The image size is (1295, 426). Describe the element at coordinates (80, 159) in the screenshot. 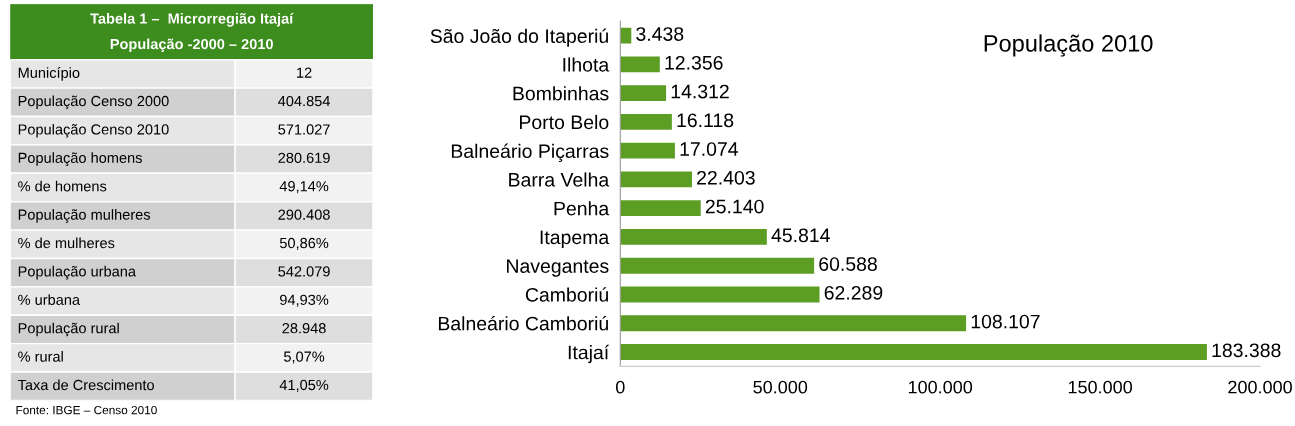

I see `category-label: População homens` at that location.